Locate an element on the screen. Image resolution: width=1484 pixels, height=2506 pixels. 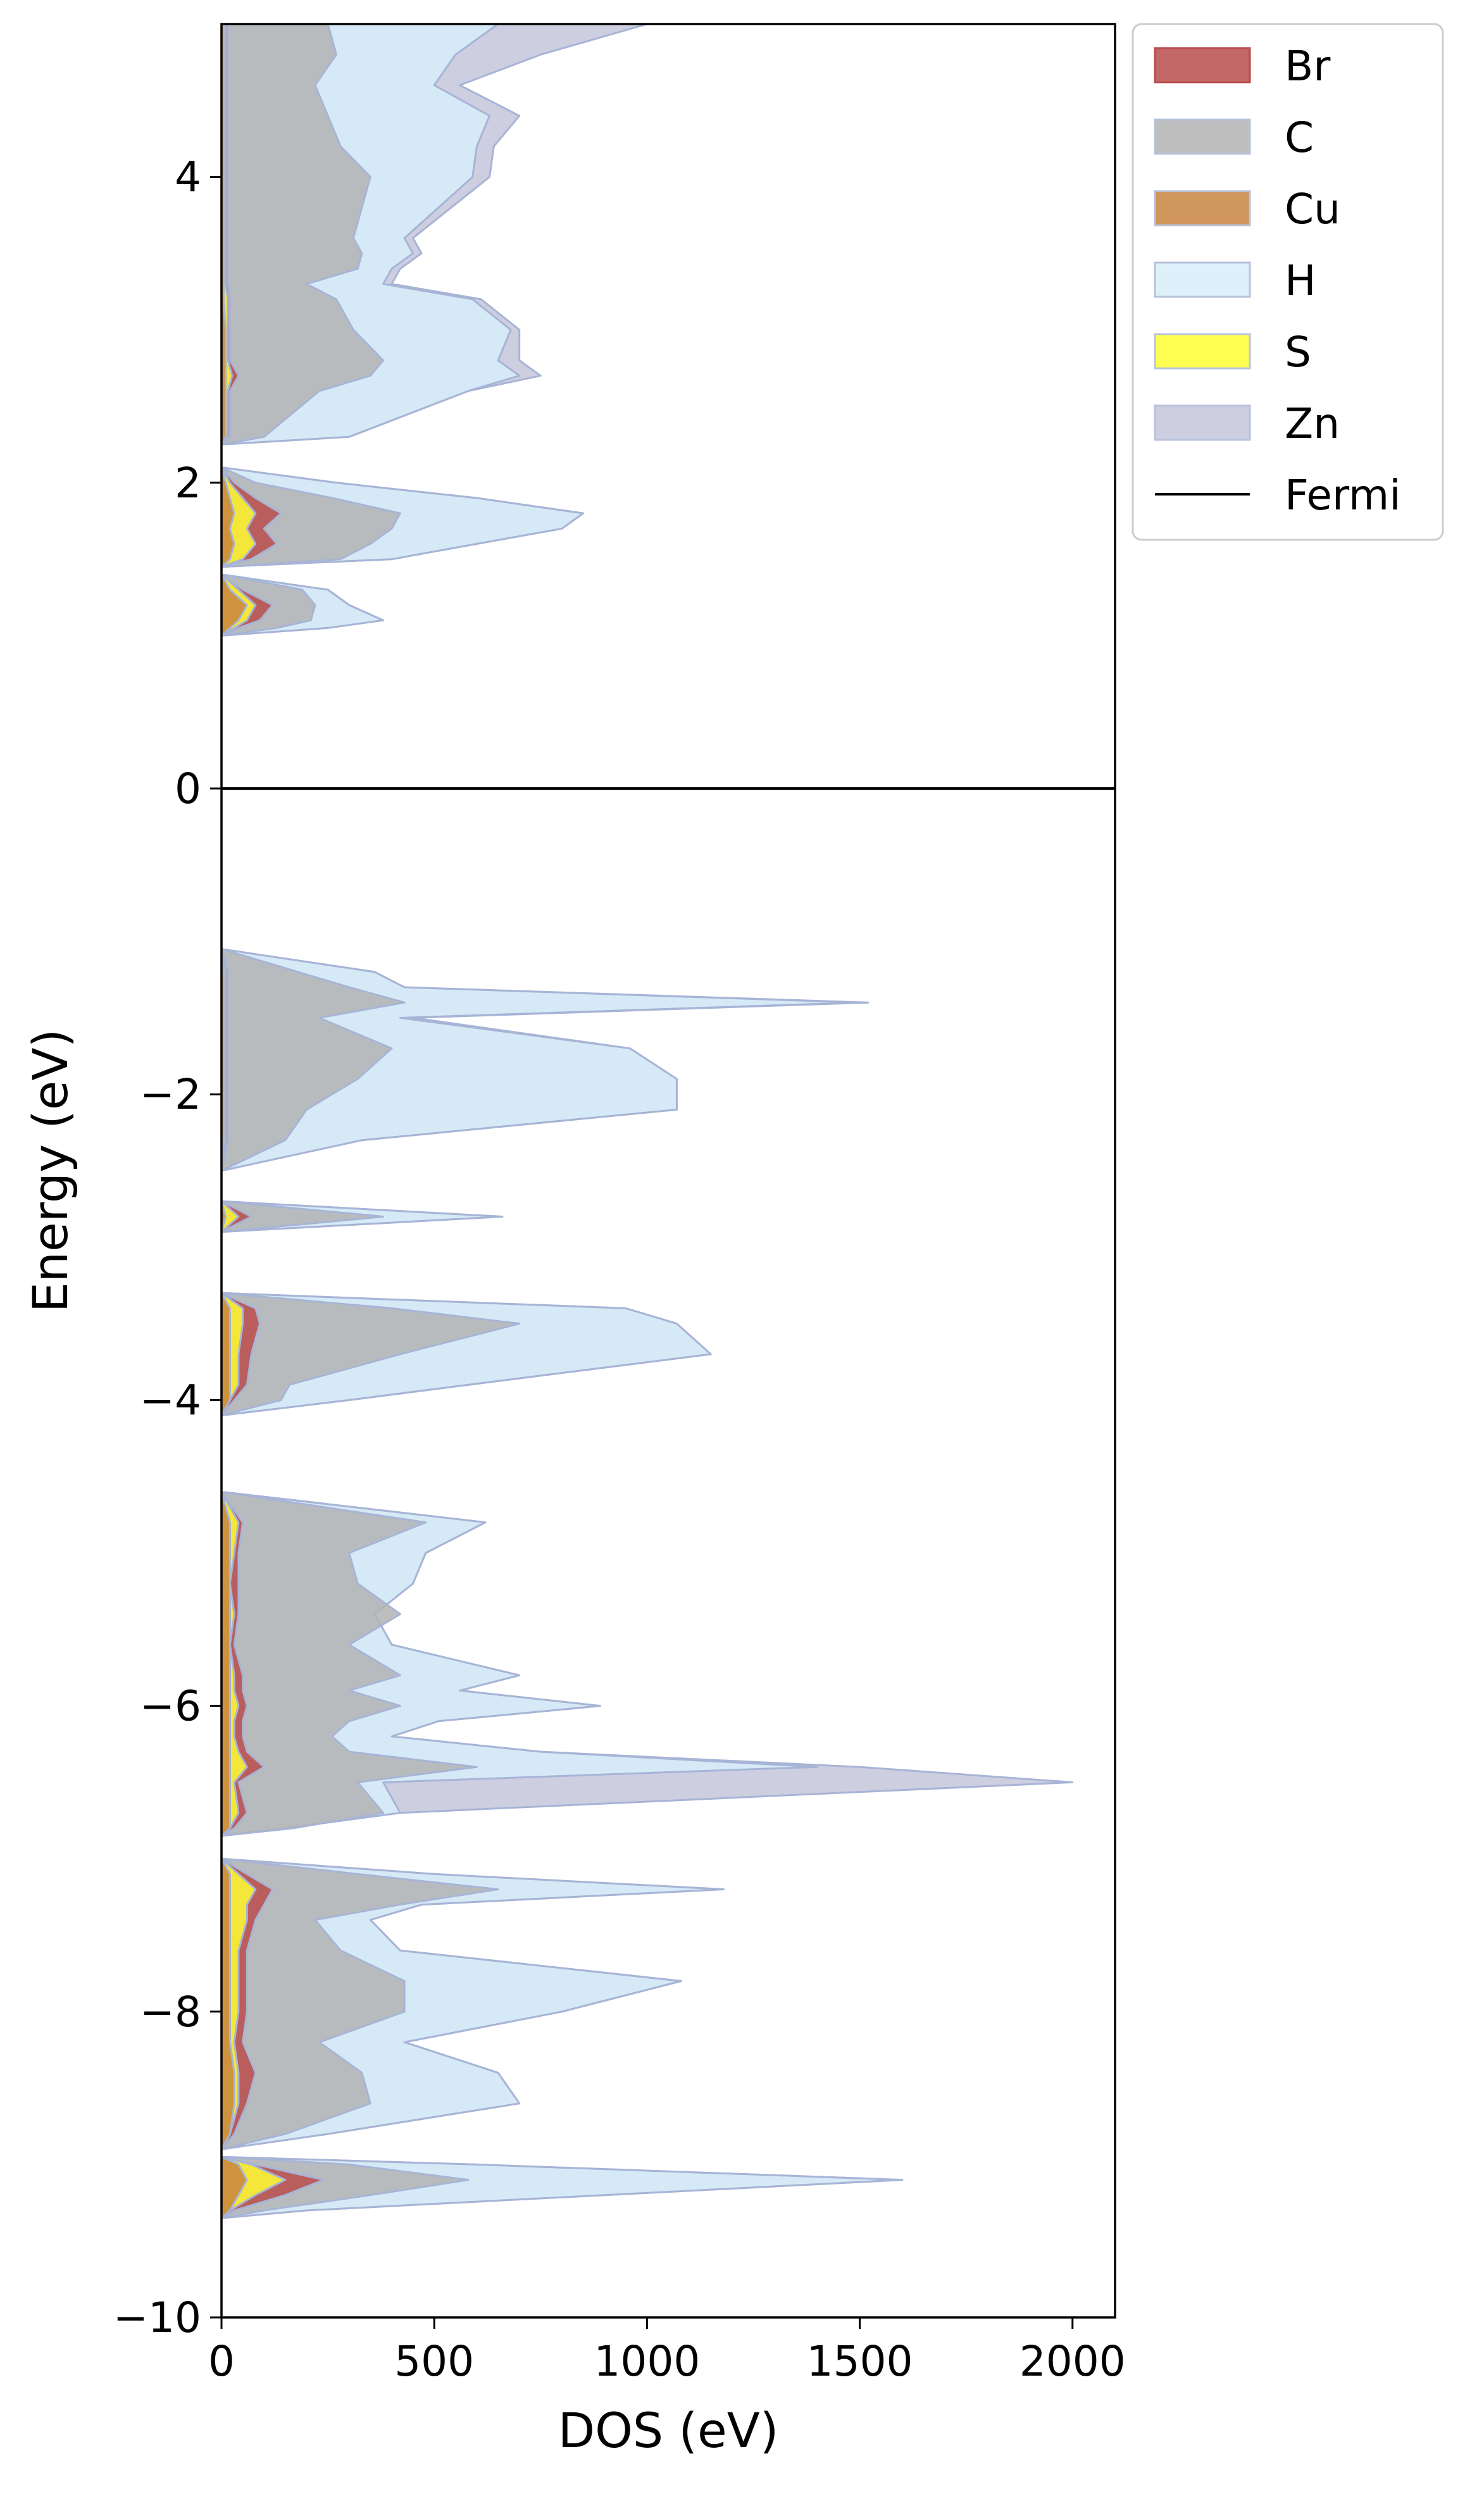
legend-item-h: H is located at coordinates (1235, 280).